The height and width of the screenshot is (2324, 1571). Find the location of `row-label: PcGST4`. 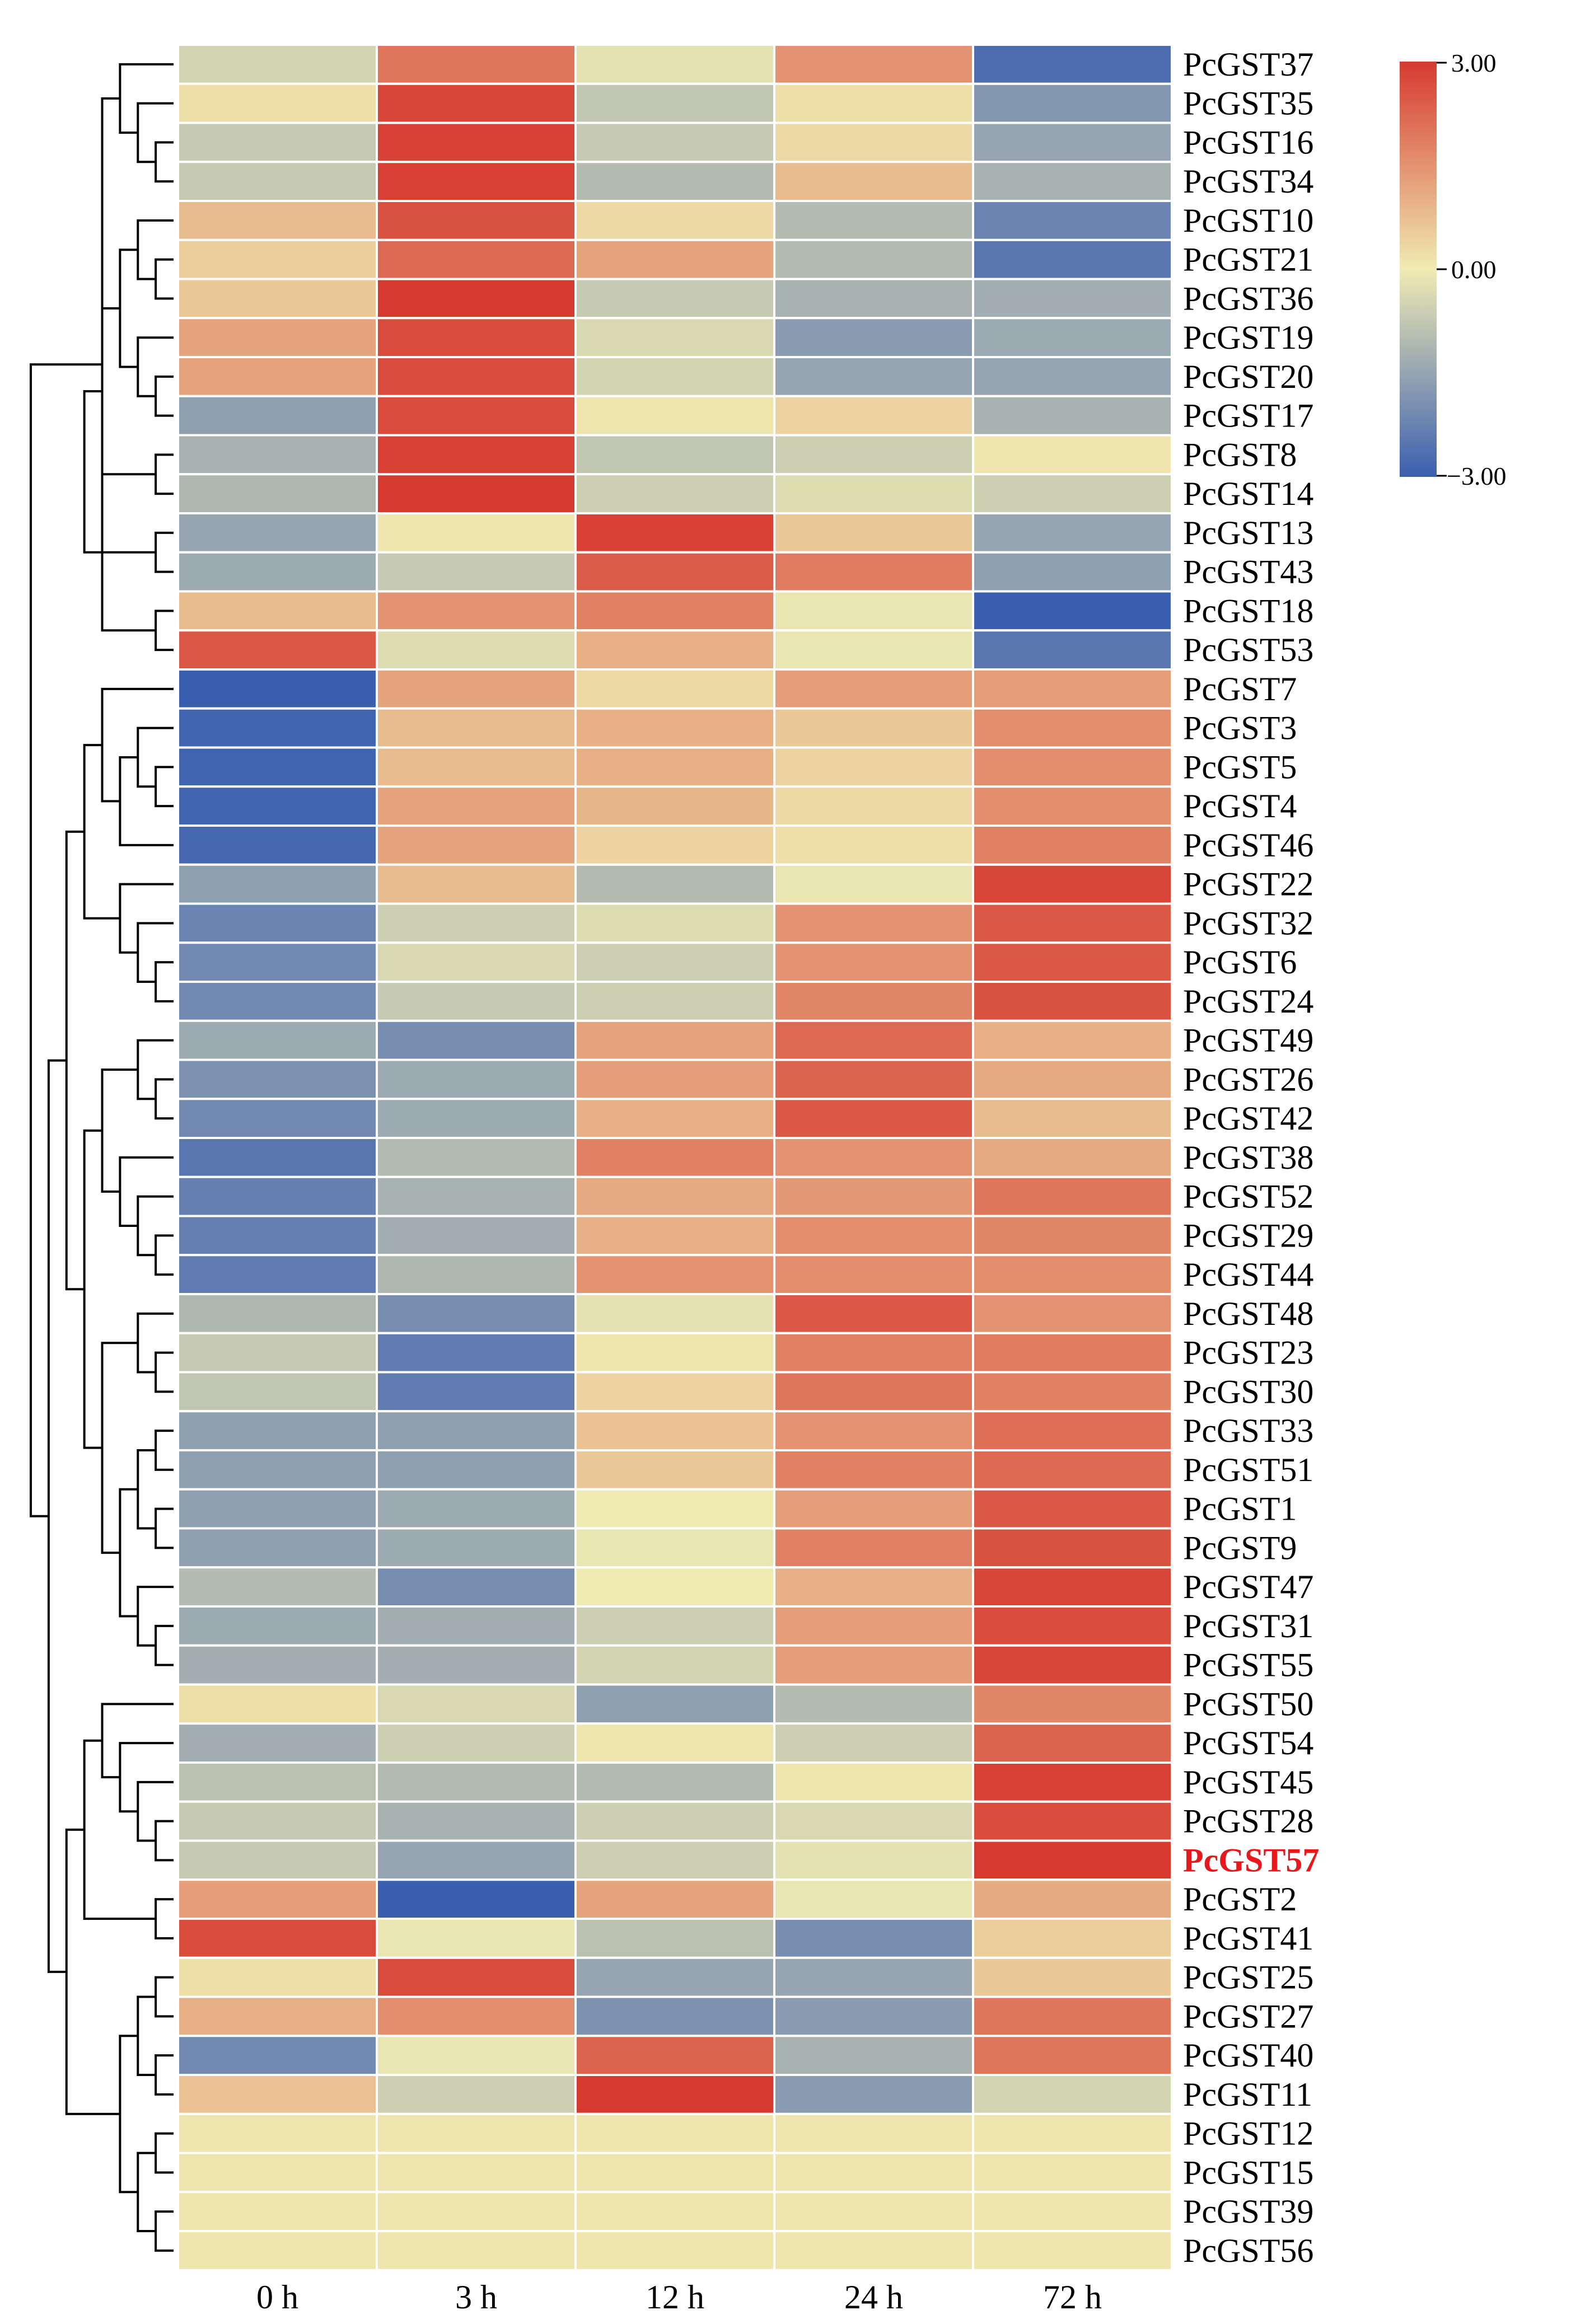

row-label: PcGST4 is located at coordinates (1240, 806).